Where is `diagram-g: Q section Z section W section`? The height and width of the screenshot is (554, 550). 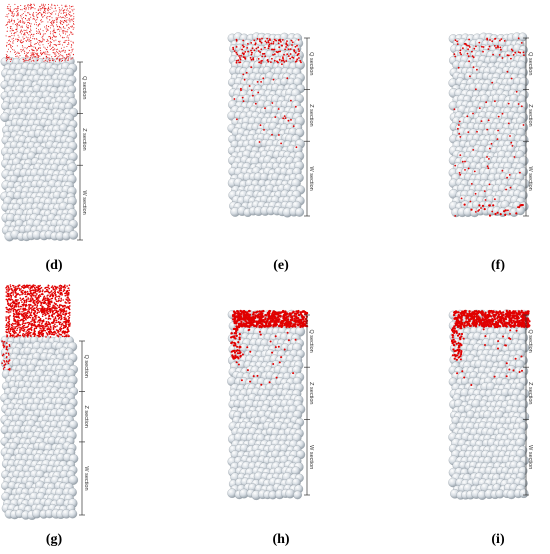 diagram-g: Q section Z section W section is located at coordinates (44, 402).